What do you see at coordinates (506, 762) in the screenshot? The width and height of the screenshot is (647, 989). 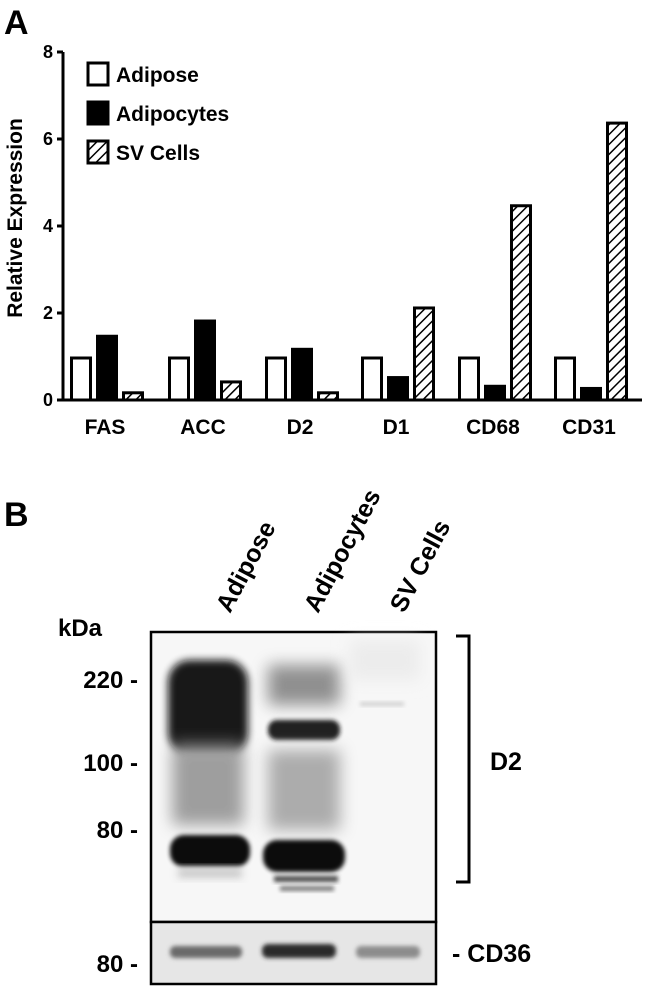 I see `band-label-d2: D2` at bounding box center [506, 762].